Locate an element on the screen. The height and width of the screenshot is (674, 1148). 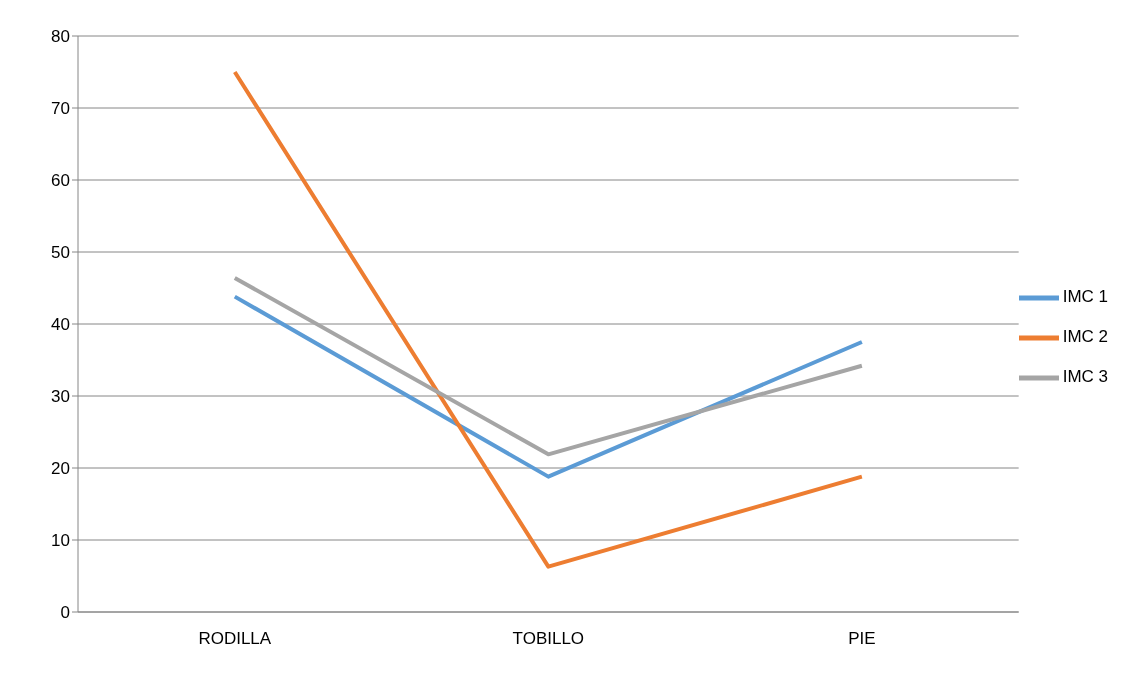
y-tick-label: 30 is located at coordinates (60, 397).